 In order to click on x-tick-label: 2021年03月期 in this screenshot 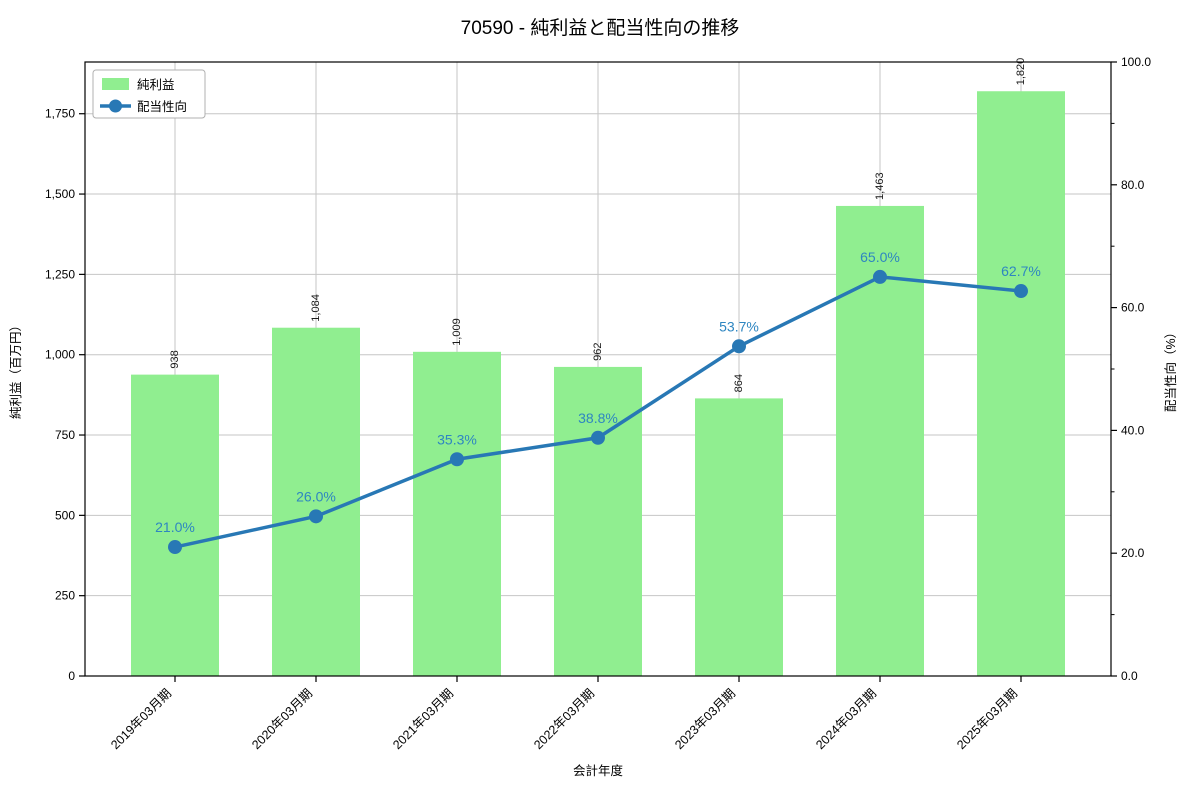, I will do `click(423, 719)`.